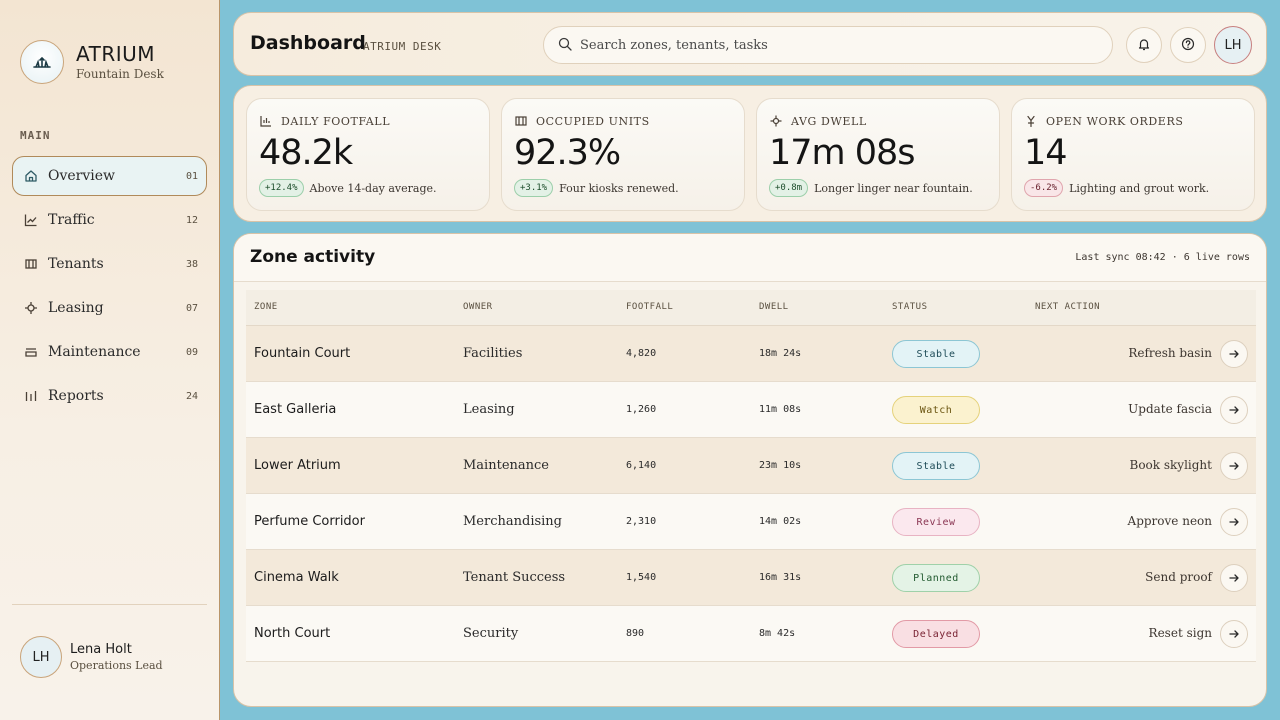  I want to click on chart-line-icon, so click(31, 220).